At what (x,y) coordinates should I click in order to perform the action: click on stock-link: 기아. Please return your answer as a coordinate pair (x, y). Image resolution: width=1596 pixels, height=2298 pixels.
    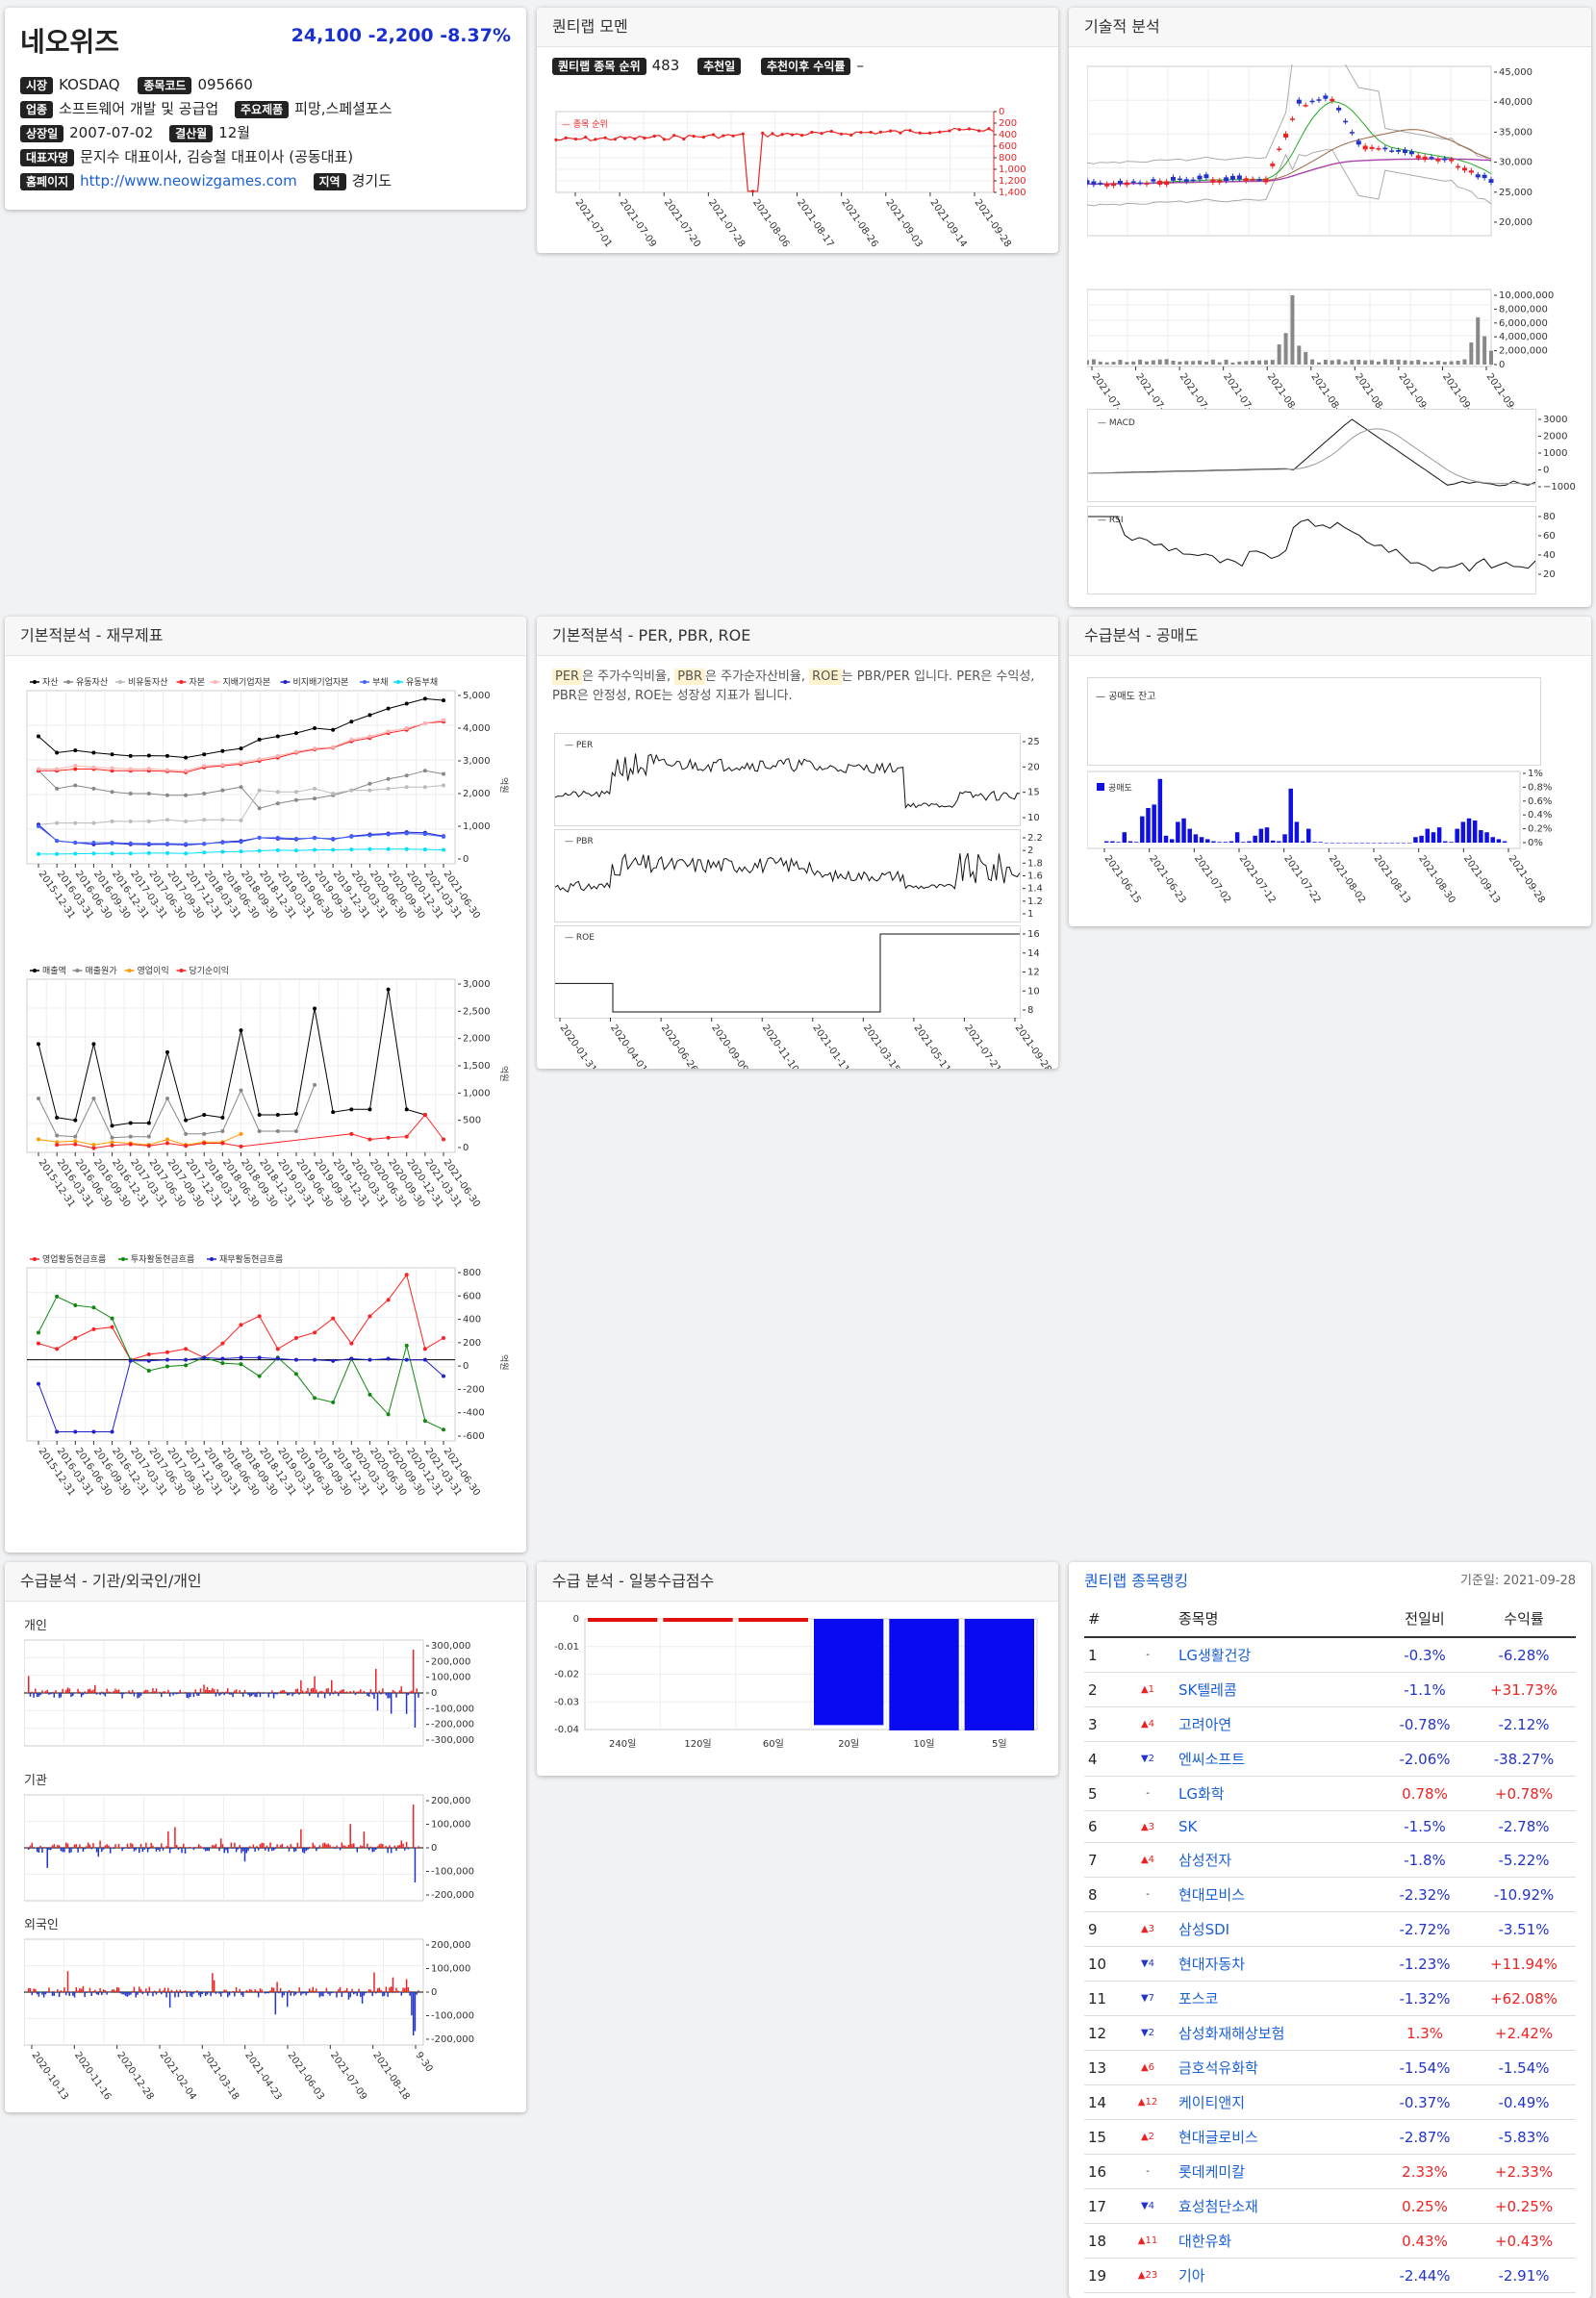
    Looking at the image, I should click on (1191, 2276).